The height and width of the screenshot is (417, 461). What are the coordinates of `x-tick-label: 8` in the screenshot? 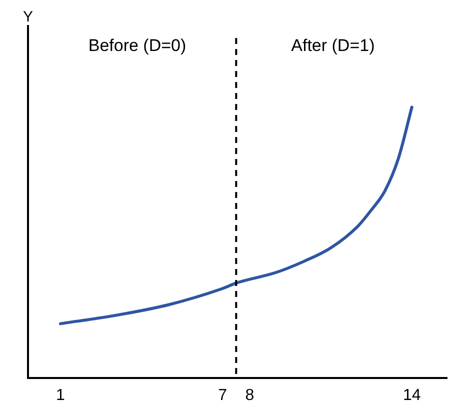 It's located at (249, 395).